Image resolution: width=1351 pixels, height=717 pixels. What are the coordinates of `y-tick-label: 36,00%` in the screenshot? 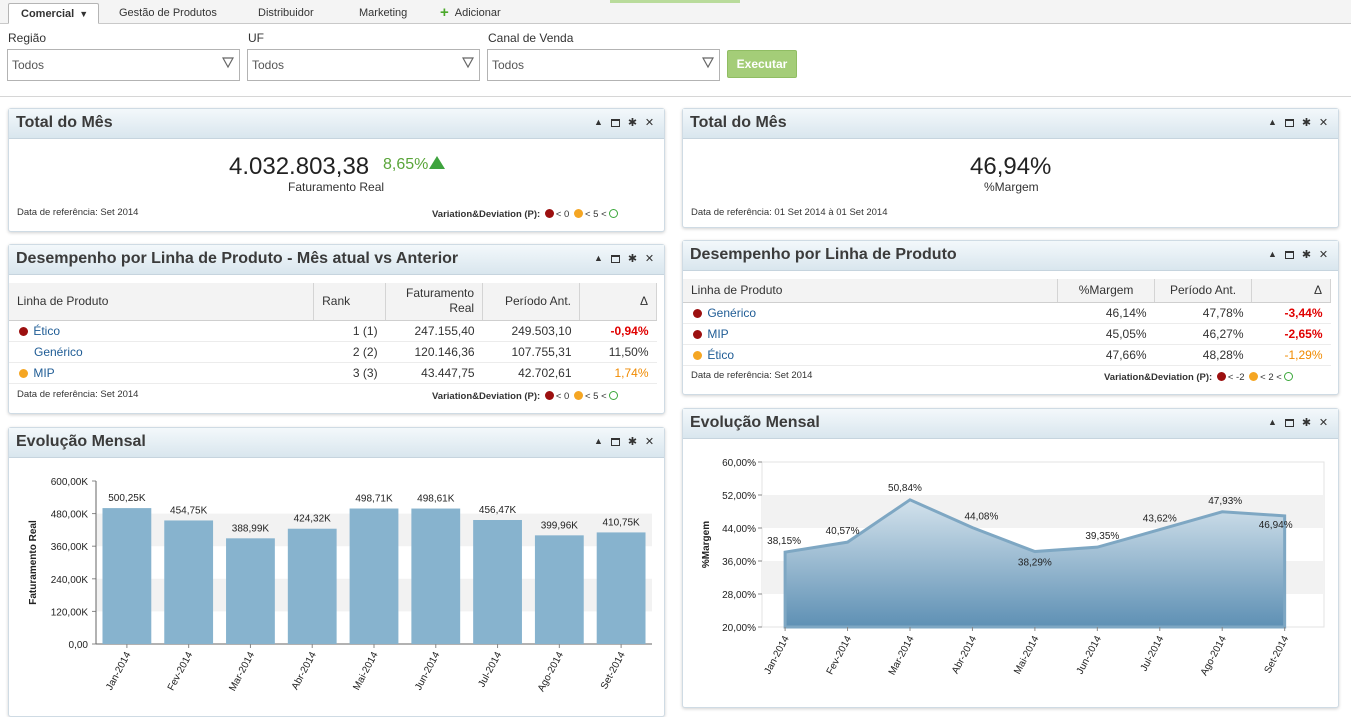 It's located at (739, 562).